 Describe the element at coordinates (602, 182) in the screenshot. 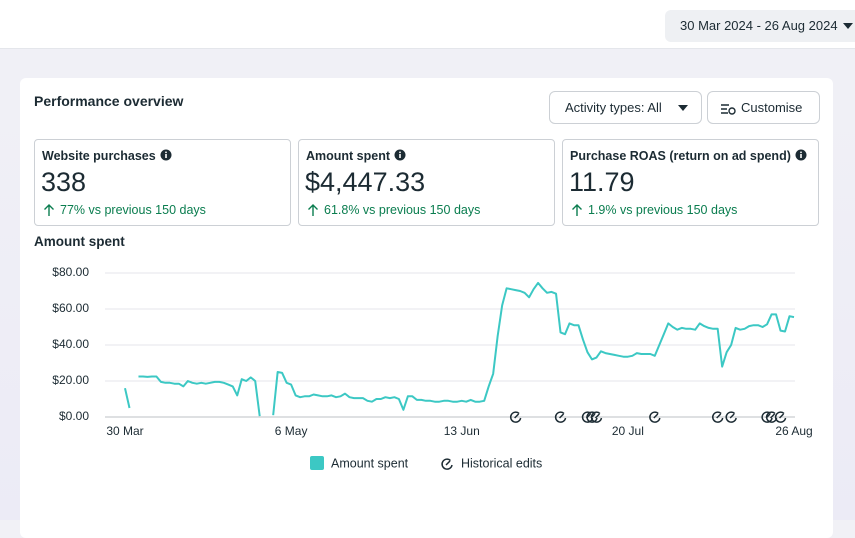

I see `metric-value: 11.79` at that location.